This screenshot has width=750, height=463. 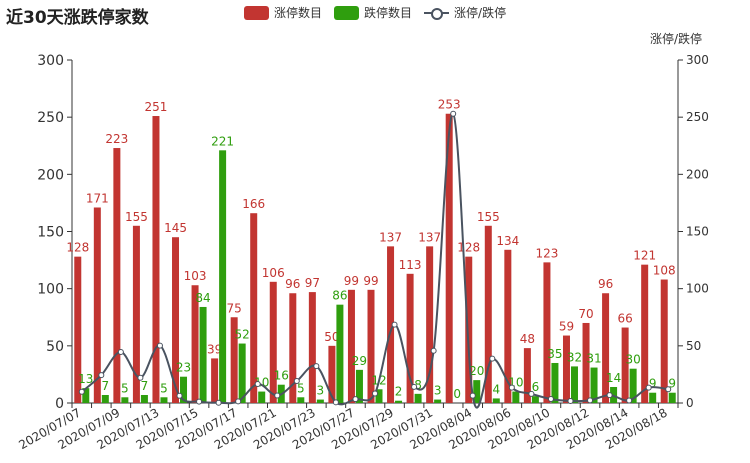 I want to click on data-label-limit-up: 166, so click(x=253, y=204).